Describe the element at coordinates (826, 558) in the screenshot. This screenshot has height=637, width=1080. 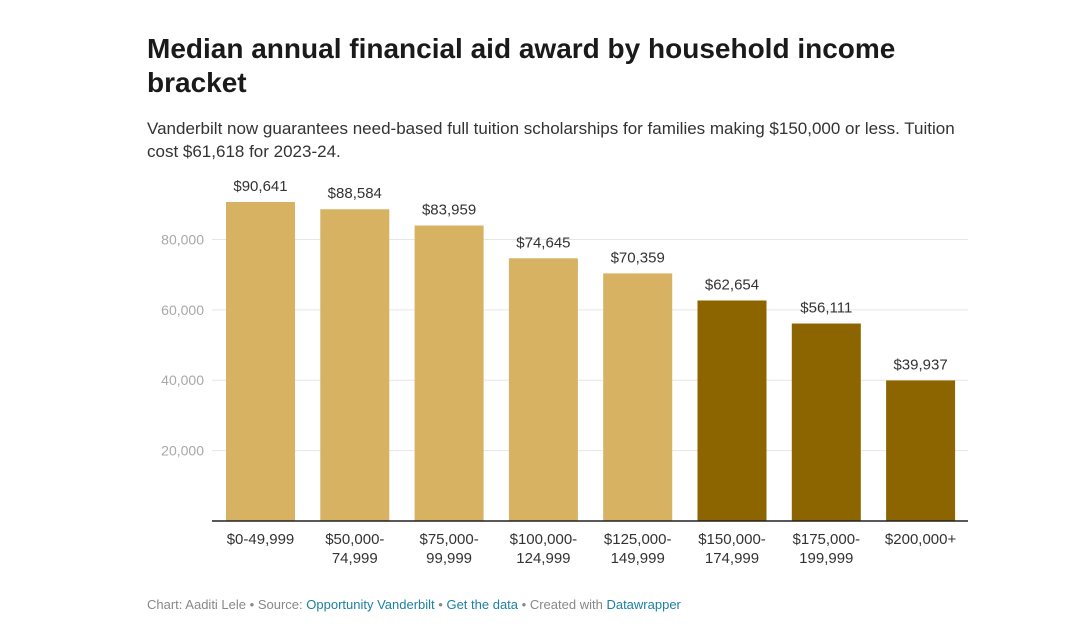
I see `x-tick-label-line: 199,999` at that location.